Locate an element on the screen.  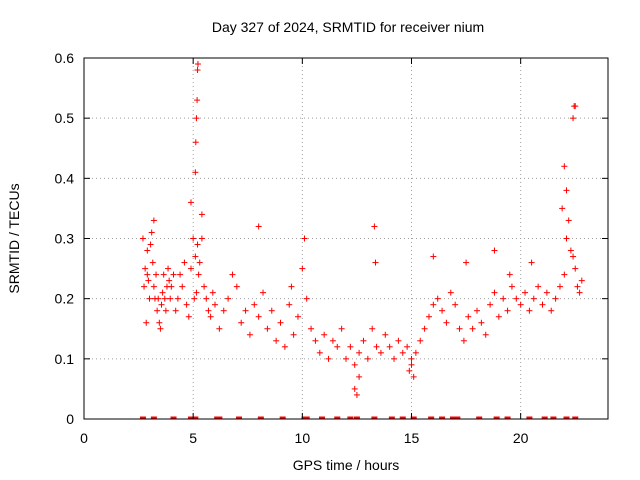
y-tick-label: 0.6 is located at coordinates (65, 58).